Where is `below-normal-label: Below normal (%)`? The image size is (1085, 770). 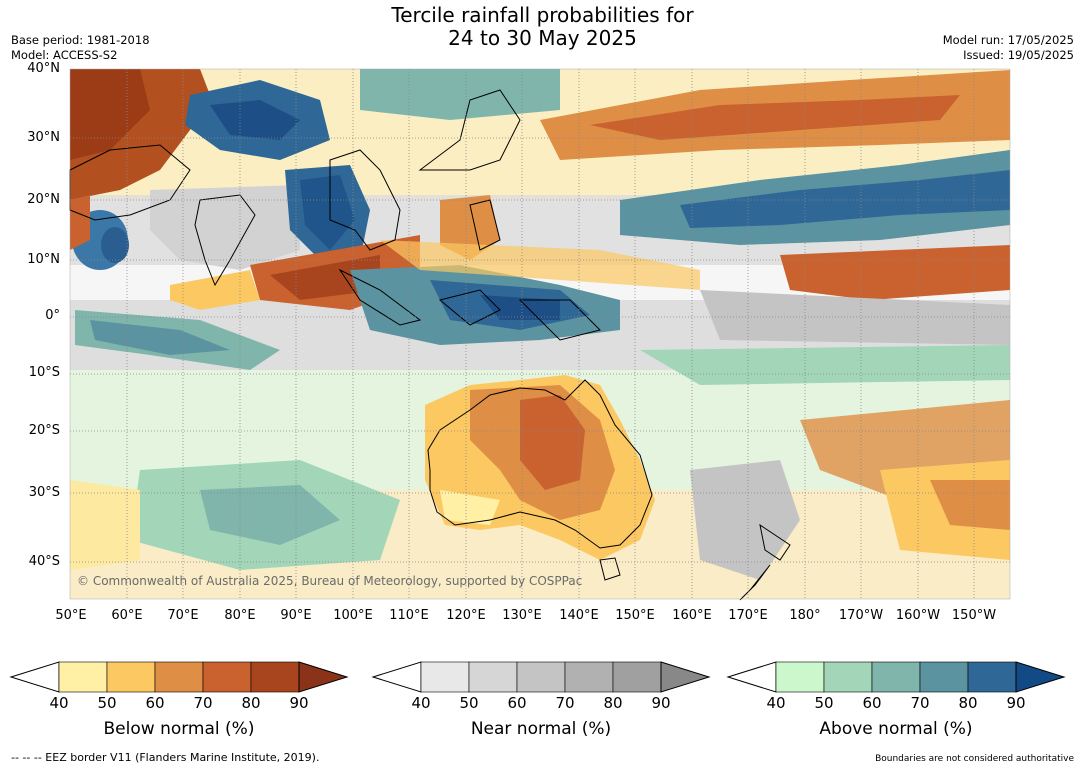
below-normal-label: Below normal (%) is located at coordinates (179, 729).